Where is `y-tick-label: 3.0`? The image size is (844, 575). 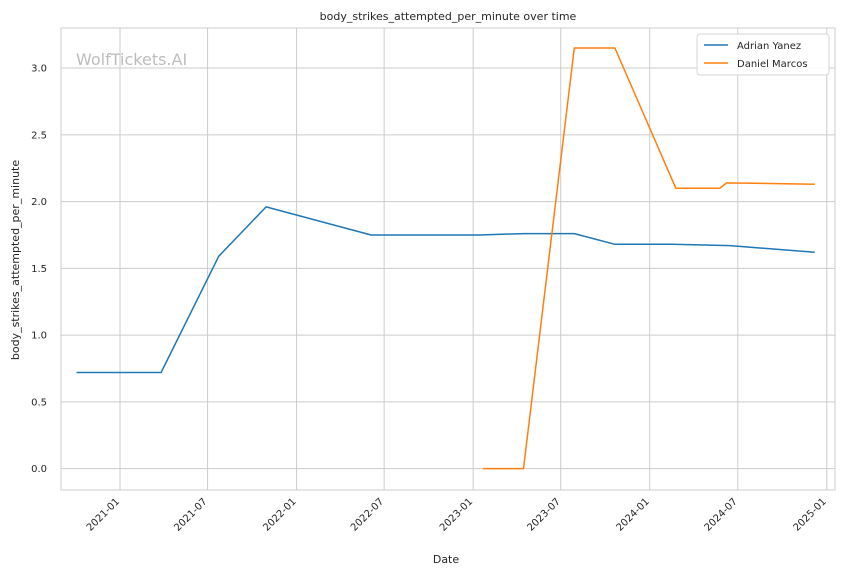
y-tick-label: 3.0 is located at coordinates (39, 69).